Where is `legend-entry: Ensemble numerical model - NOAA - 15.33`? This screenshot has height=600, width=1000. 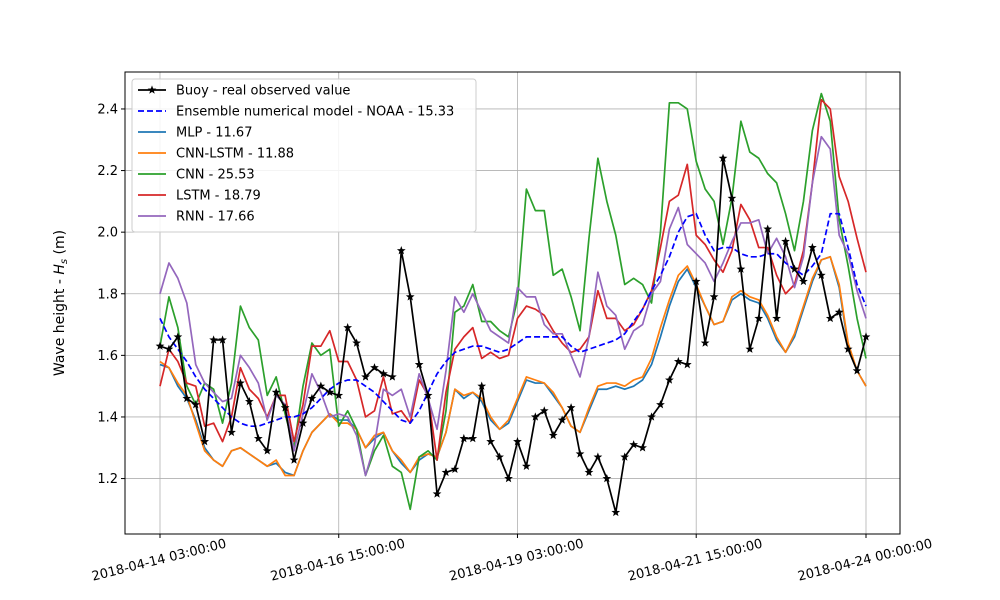 legend-entry: Ensemble numerical model - NOAA - 15.33 is located at coordinates (296, 112).